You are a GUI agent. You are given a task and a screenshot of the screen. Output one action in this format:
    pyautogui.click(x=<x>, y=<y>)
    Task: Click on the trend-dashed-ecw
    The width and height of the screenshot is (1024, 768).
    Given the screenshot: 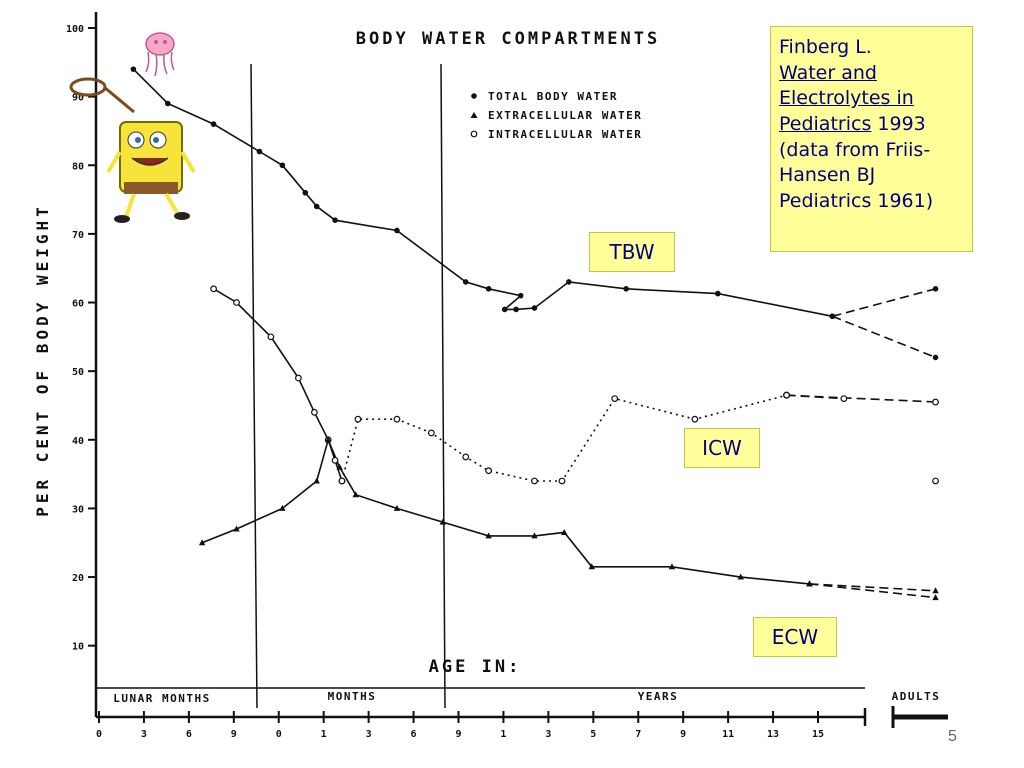 What is the action you would take?
    pyautogui.click(x=872, y=591)
    